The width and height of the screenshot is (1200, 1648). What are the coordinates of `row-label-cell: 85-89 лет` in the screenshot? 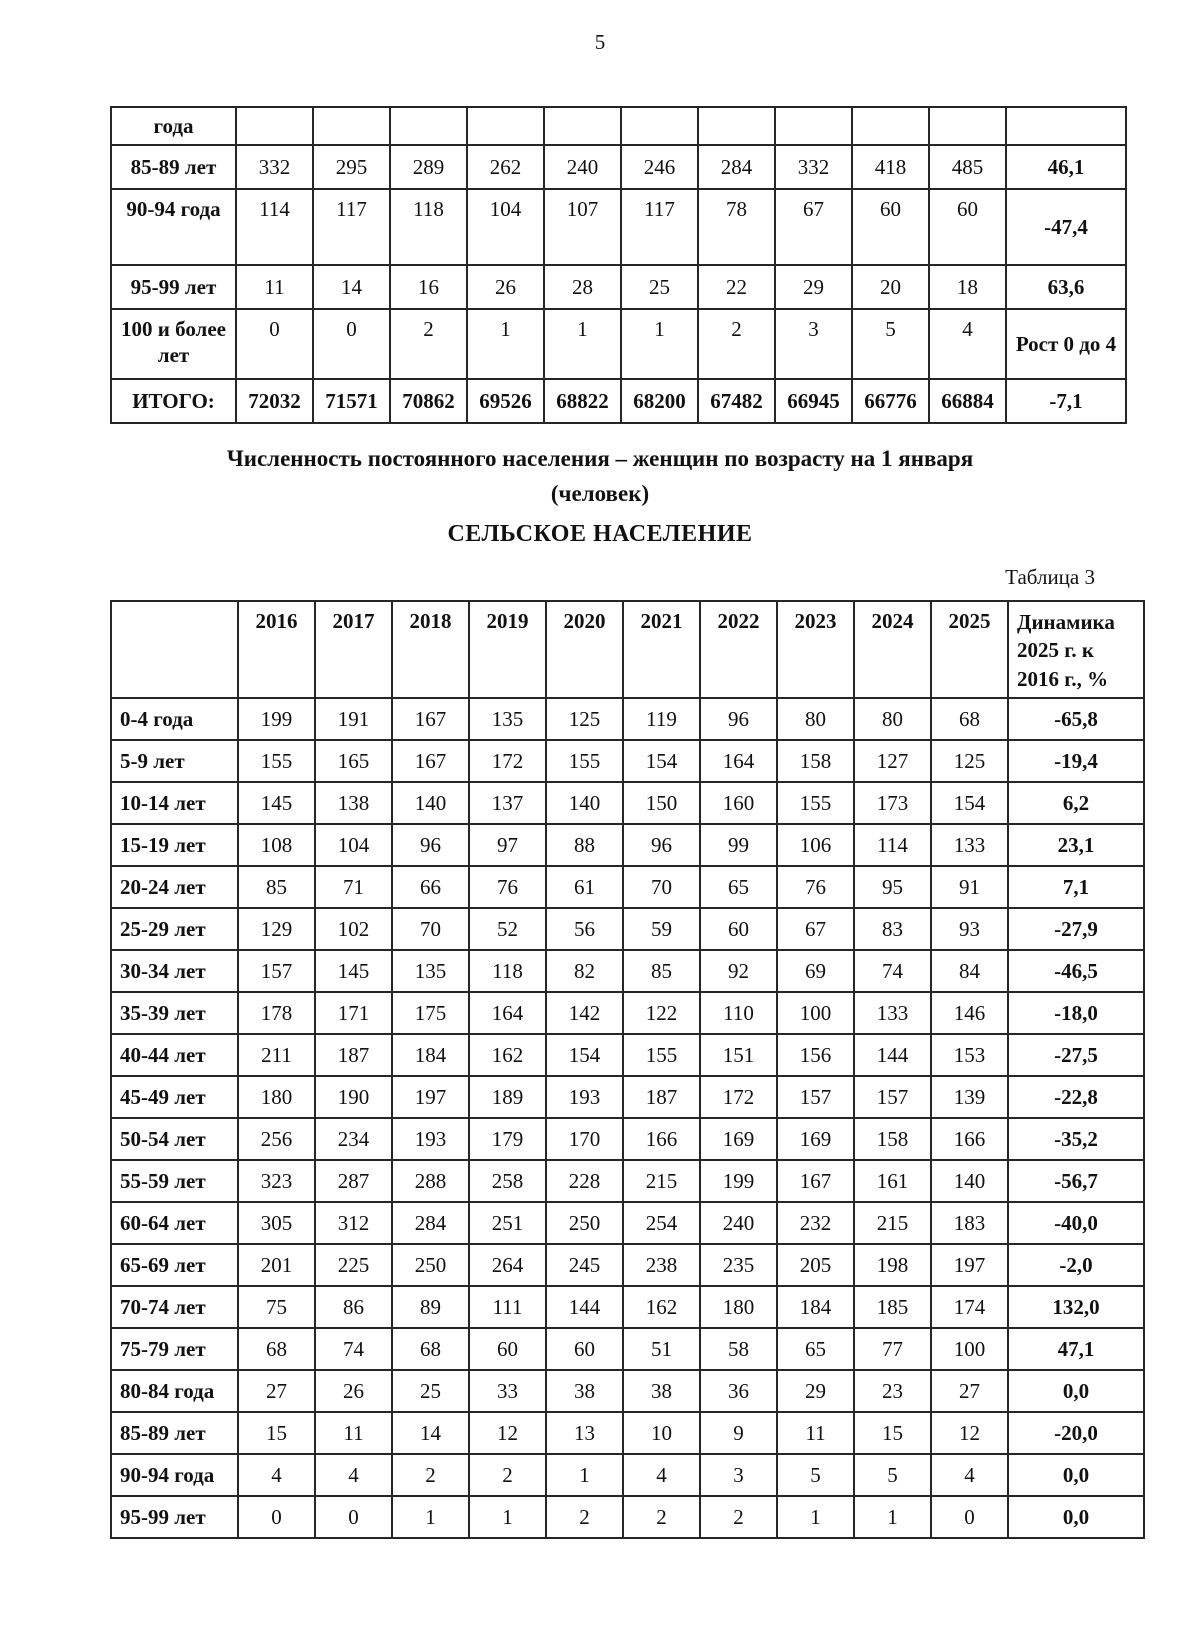 It's located at (173, 167).